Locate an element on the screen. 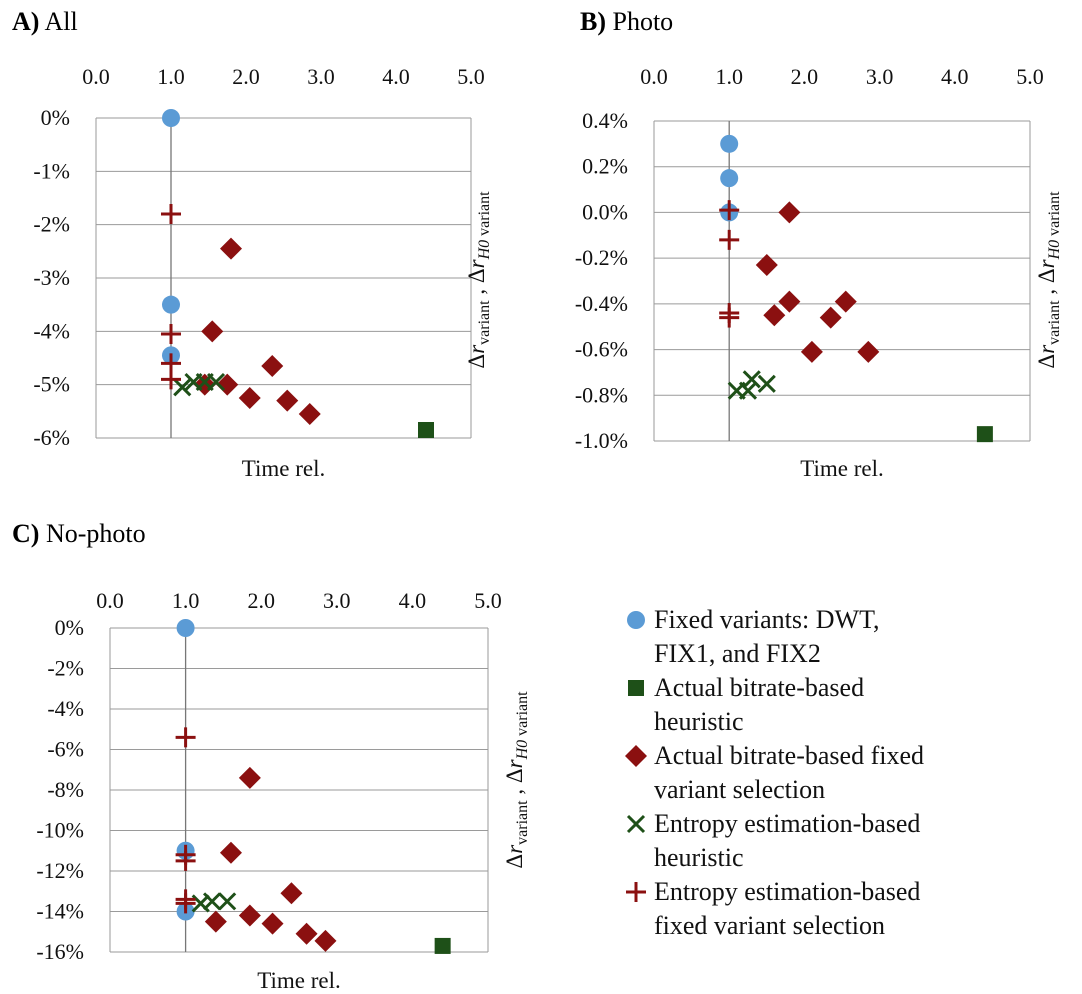 Image resolution: width=1082 pixels, height=994 pixels. legend-label: FIX1, and FIX2 is located at coordinates (737, 653).